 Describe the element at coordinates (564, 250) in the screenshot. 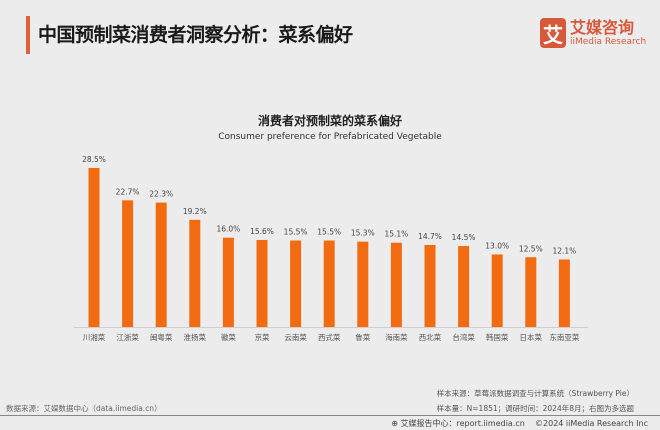

I see `data-label: 12.1%` at that location.